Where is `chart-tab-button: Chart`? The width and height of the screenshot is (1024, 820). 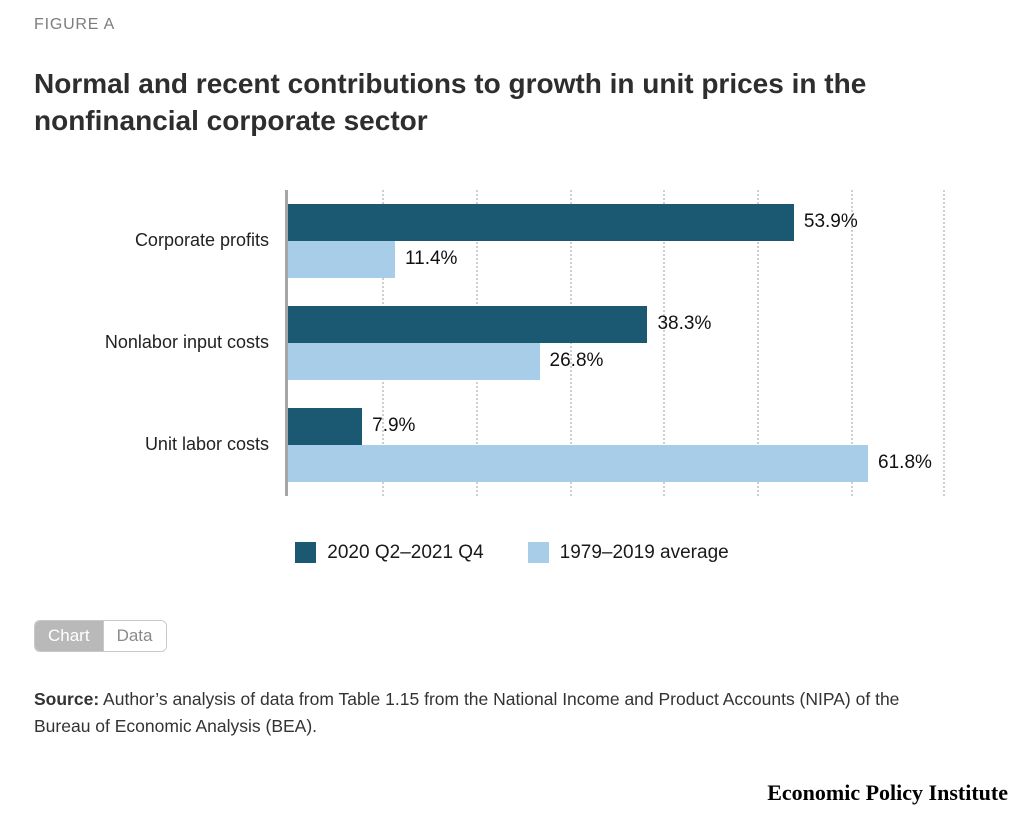
chart-tab-button: Chart is located at coordinates (69, 635).